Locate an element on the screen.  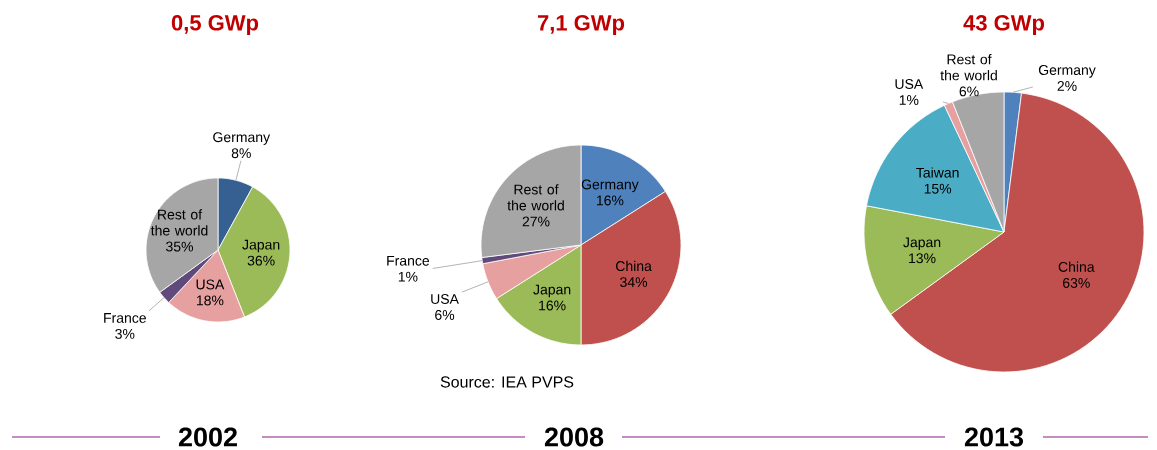
data-label: 63% is located at coordinates (1076, 282).